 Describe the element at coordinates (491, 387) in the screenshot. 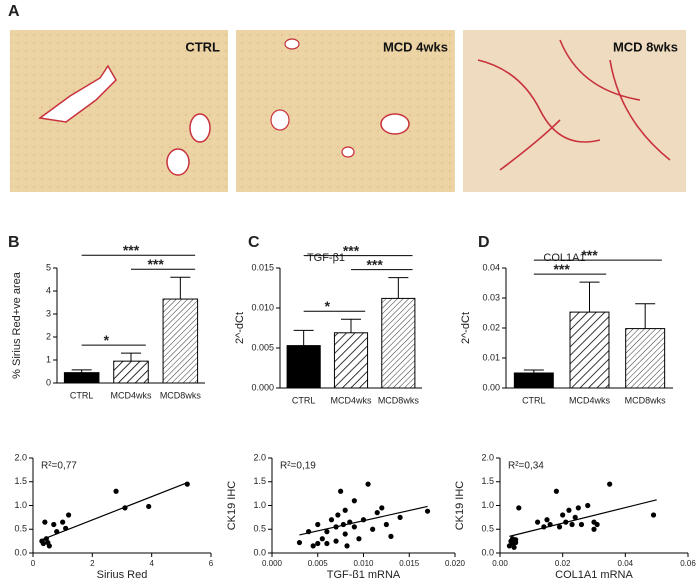

I see `y-tick-label: 0.00` at that location.